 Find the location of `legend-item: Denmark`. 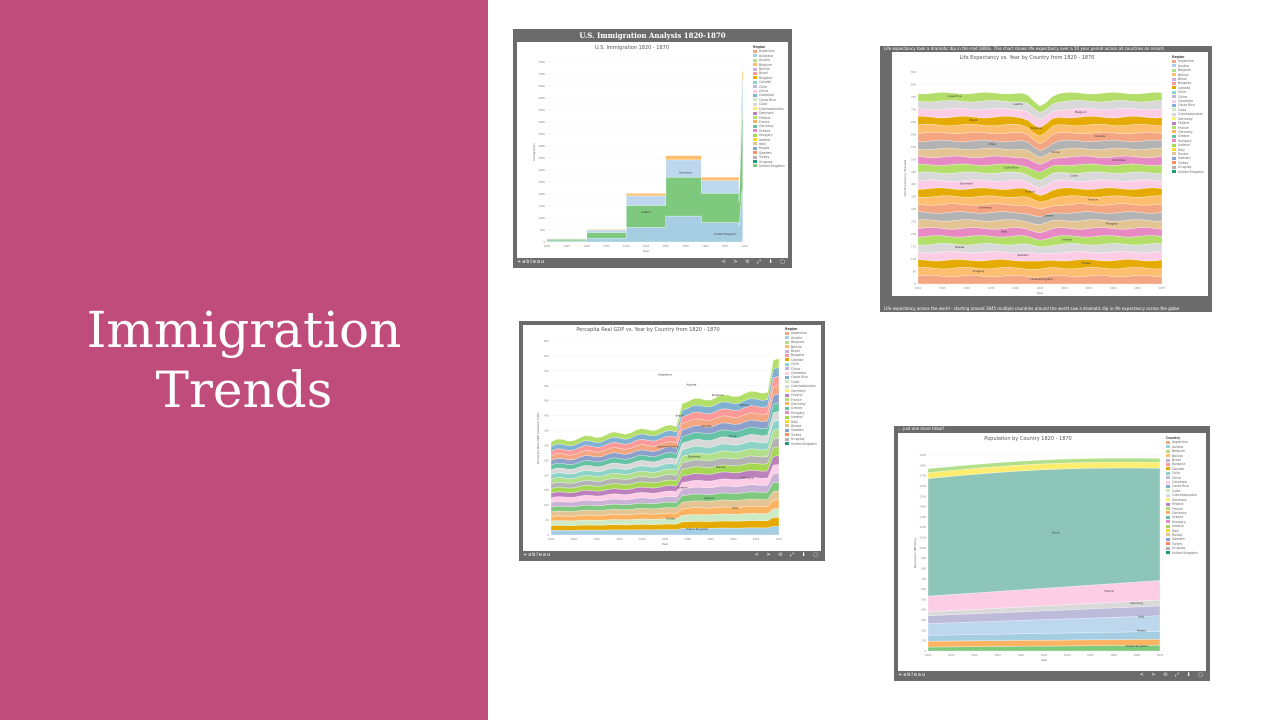

legend-item: Denmark is located at coordinates (769, 113).